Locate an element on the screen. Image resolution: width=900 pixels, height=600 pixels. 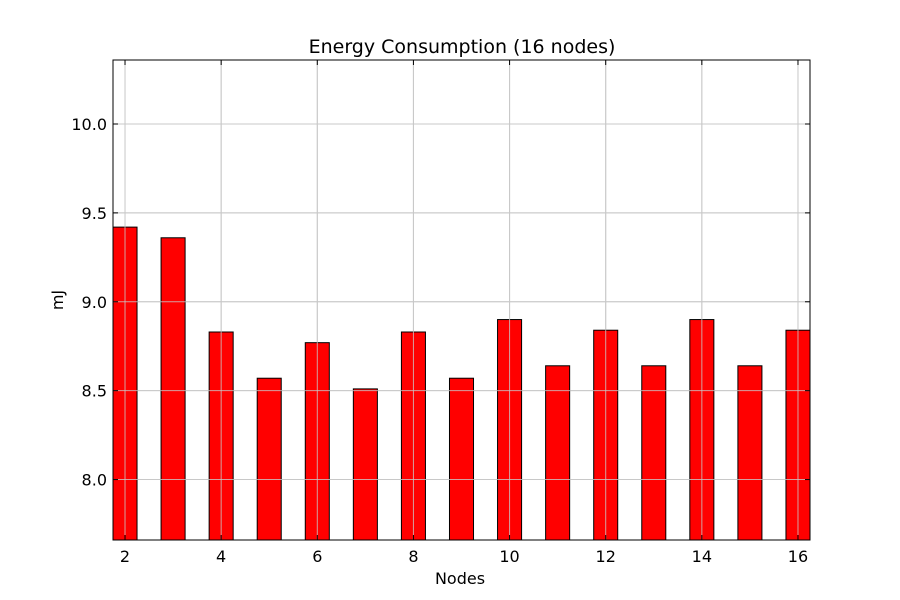
x-tick-label: 6 is located at coordinates (317, 556).